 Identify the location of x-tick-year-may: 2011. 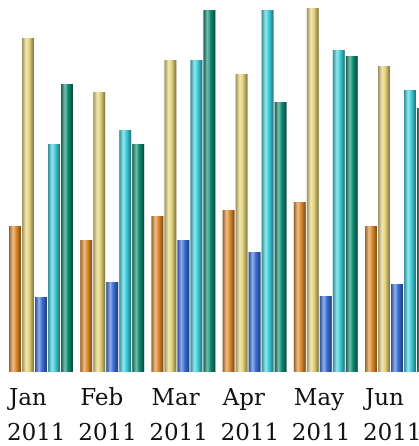
(321, 433).